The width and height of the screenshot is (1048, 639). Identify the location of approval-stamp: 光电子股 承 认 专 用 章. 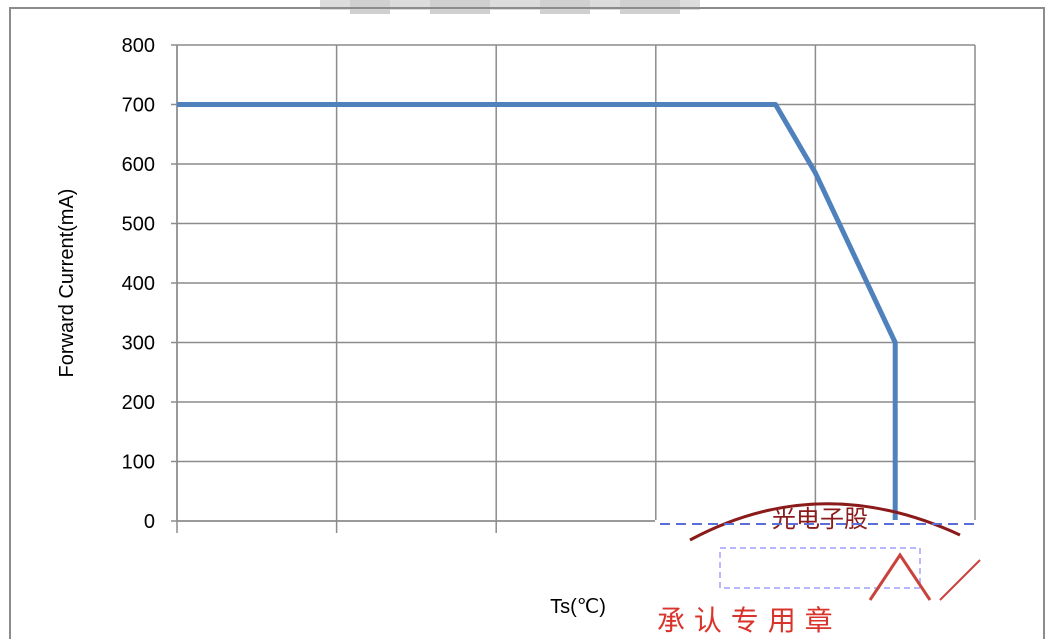
(820, 569).